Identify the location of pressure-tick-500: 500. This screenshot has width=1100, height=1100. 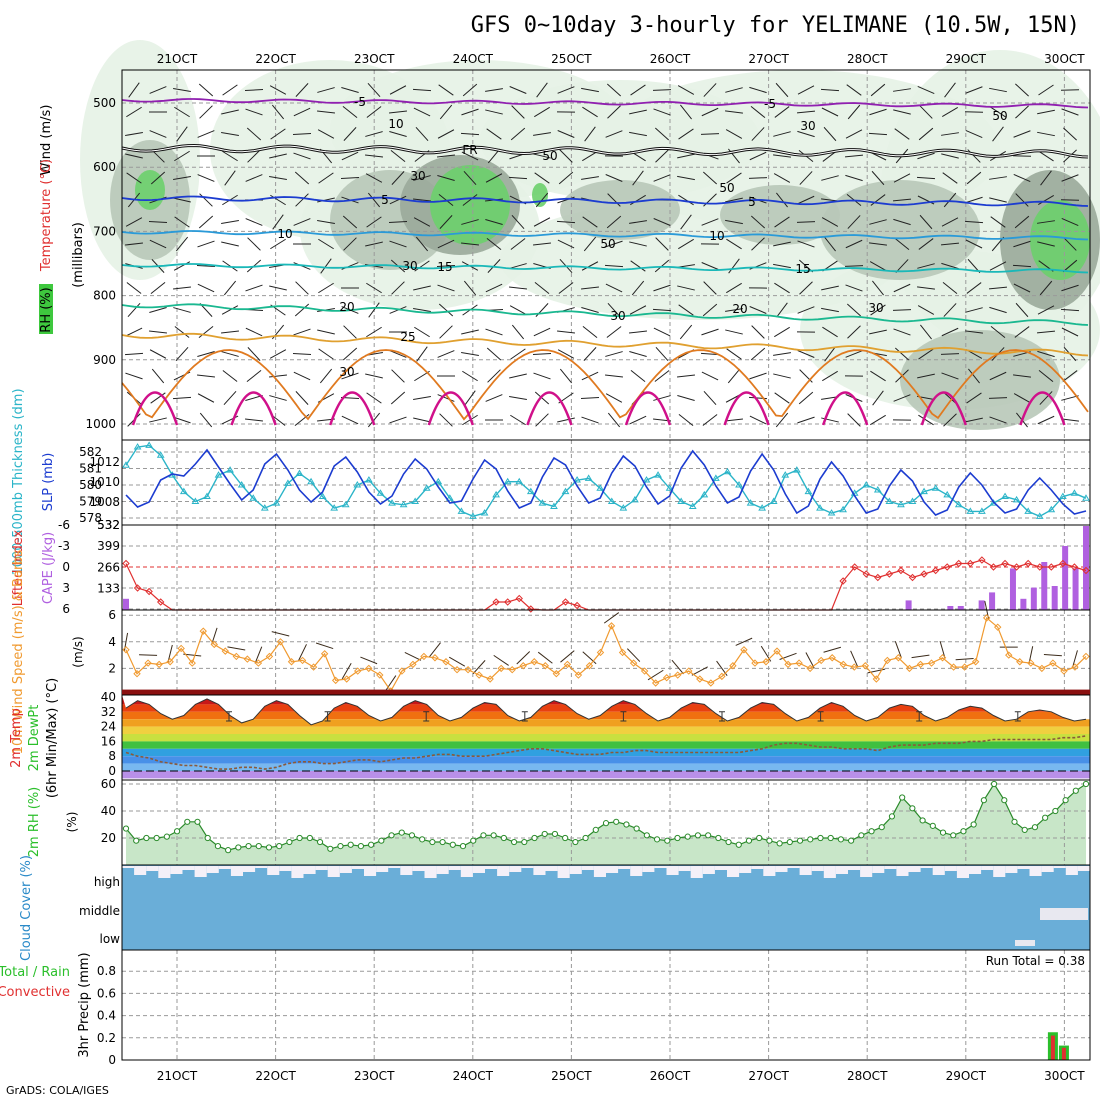
(104, 103).